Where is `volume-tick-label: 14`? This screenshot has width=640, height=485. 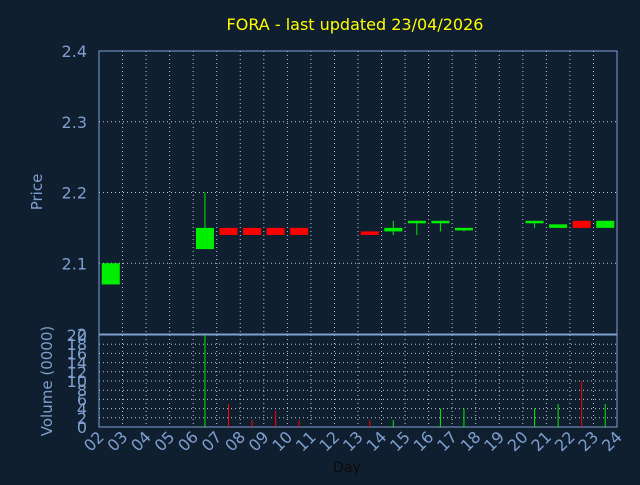
volume-tick-label: 14 is located at coordinates (77, 363).